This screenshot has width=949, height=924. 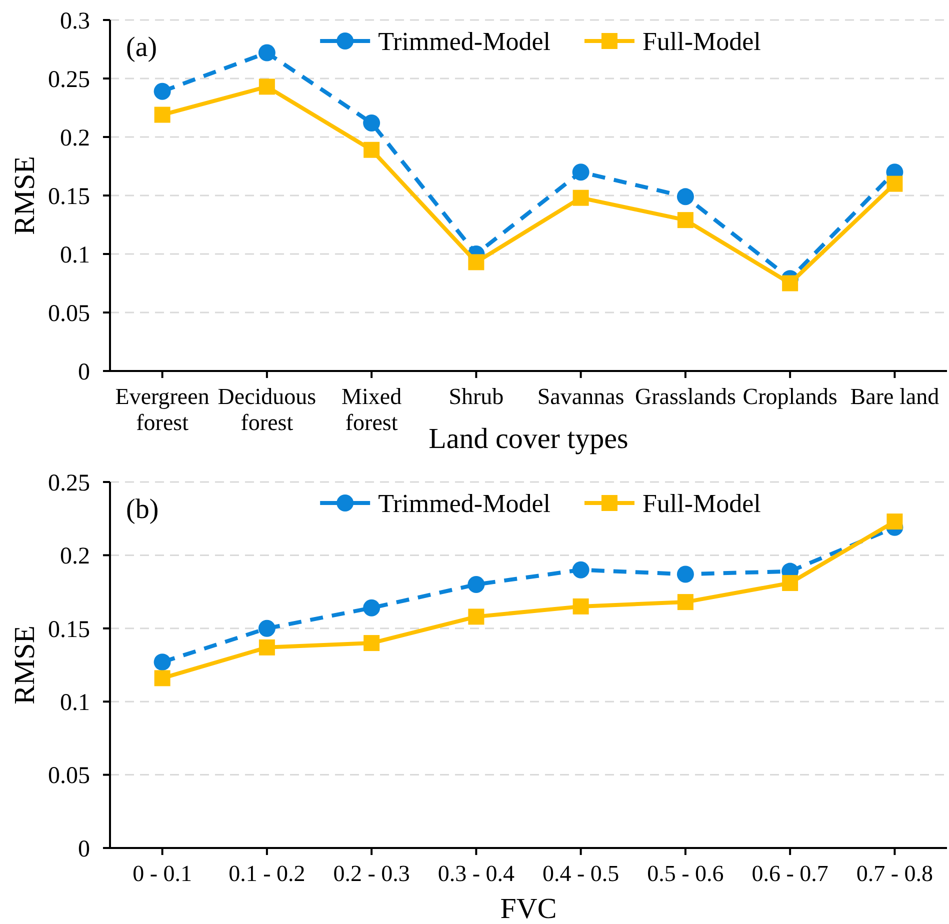 What do you see at coordinates (685, 396) in the screenshot?
I see `x-tick-label: Grasslands` at bounding box center [685, 396].